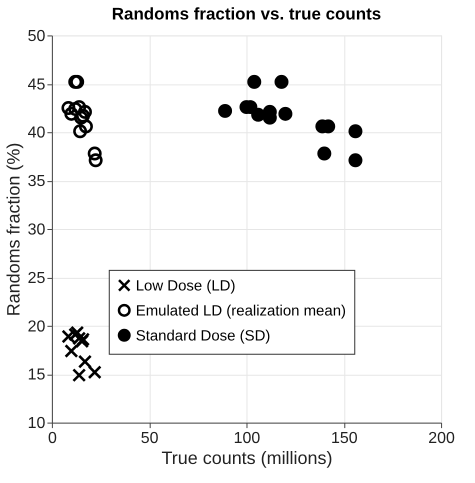 The height and width of the screenshot is (483, 475). I want to click on y-tick-label: 10, so click(37, 423).